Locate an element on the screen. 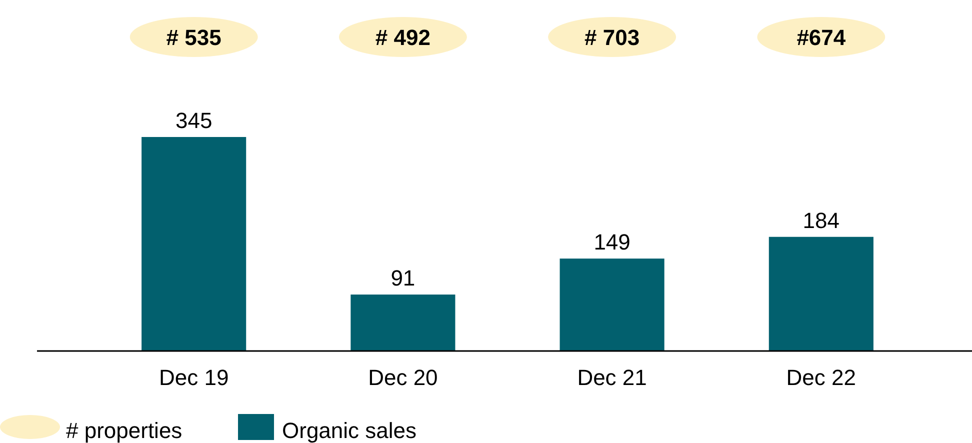  text: # 535 is located at coordinates (194, 37).